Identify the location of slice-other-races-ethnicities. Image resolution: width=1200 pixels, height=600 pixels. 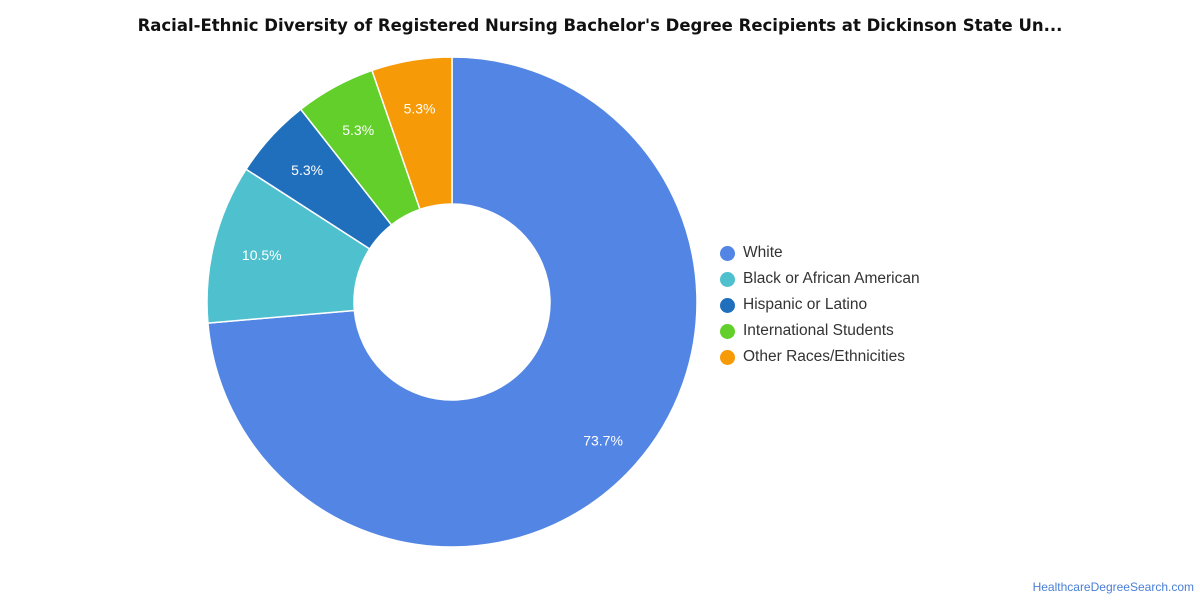
(412, 133).